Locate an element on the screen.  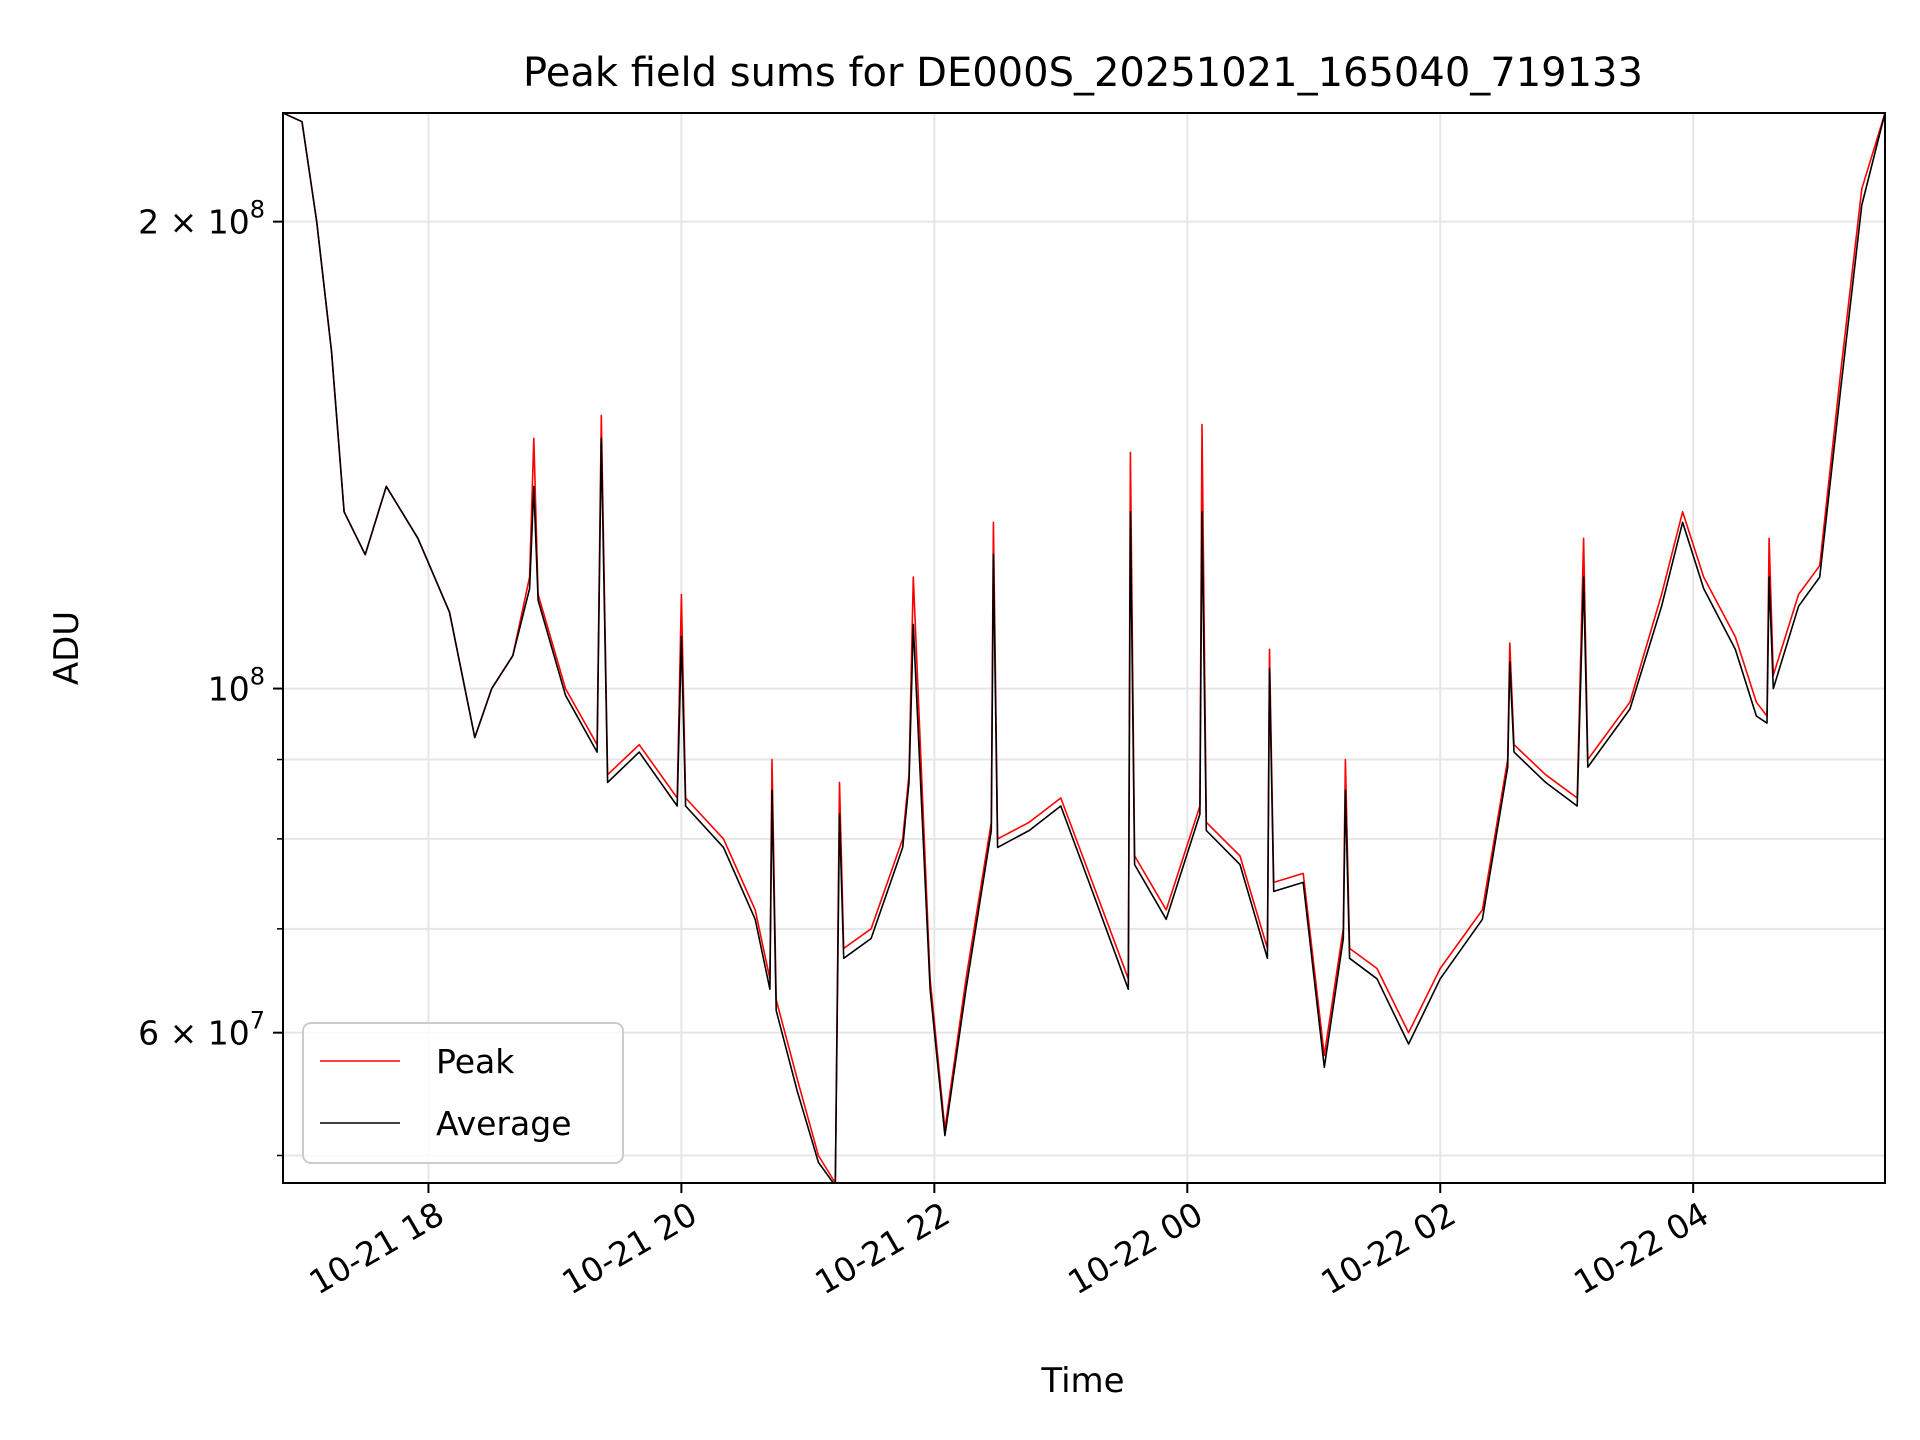
y-tick-label: 6 × 107 is located at coordinates (201, 1030).